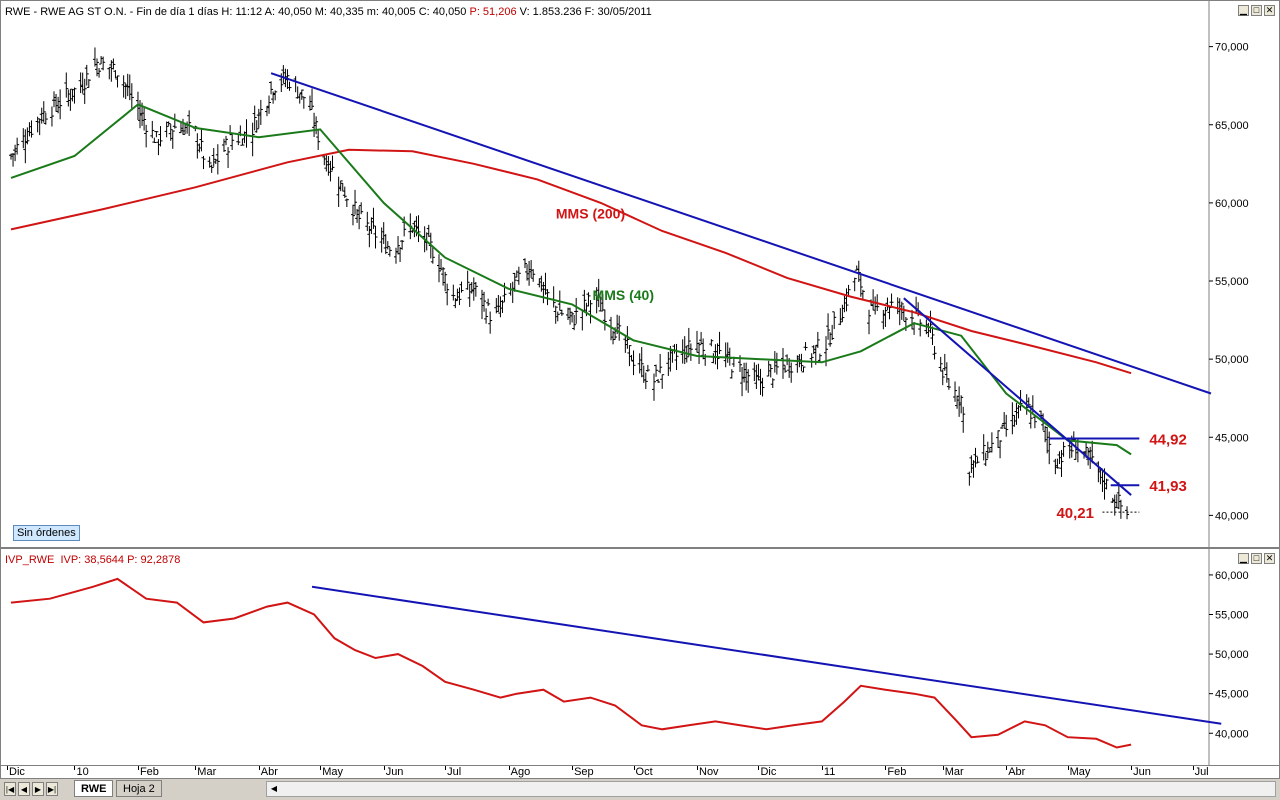  Describe the element at coordinates (829, 772) in the screenshot. I see `date-tick-label: 11` at that location.